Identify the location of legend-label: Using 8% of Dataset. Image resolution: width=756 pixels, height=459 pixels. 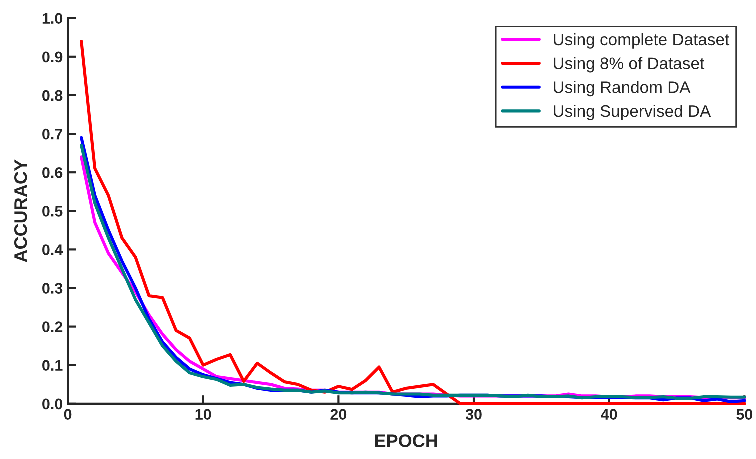
(629, 65).